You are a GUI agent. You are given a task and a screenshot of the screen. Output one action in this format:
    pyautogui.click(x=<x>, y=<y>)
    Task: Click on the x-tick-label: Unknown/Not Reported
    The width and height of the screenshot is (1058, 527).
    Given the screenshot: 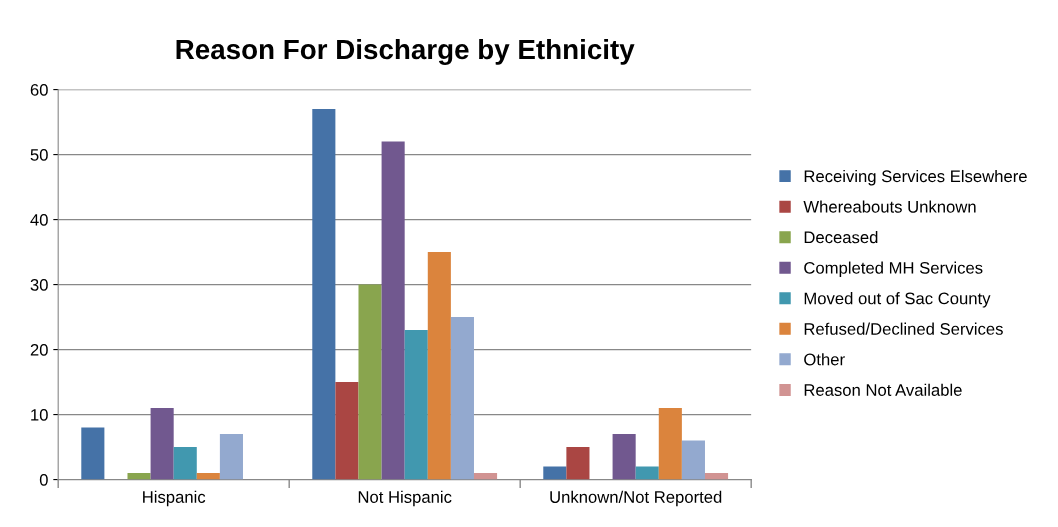 What is the action you would take?
    pyautogui.click(x=636, y=498)
    